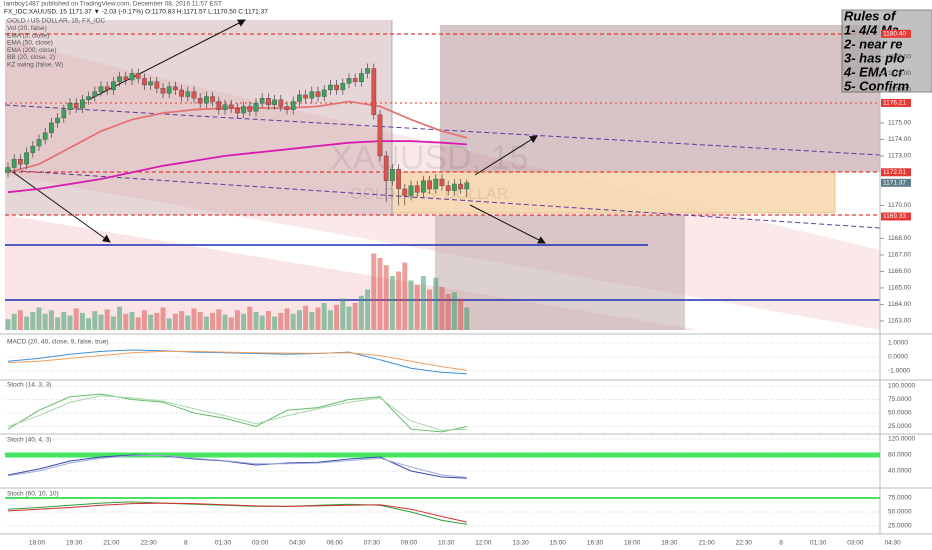  What do you see at coordinates (237, 167) in the screenshot?
I see `ema-line` at bounding box center [237, 167].